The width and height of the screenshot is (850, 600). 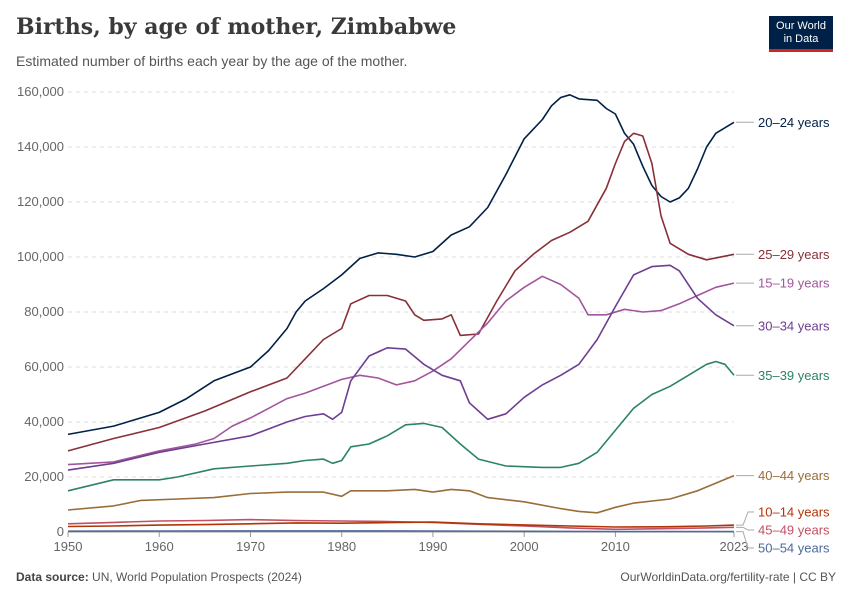 I want to click on owid-logo: Our World in Data, so click(x=801, y=34).